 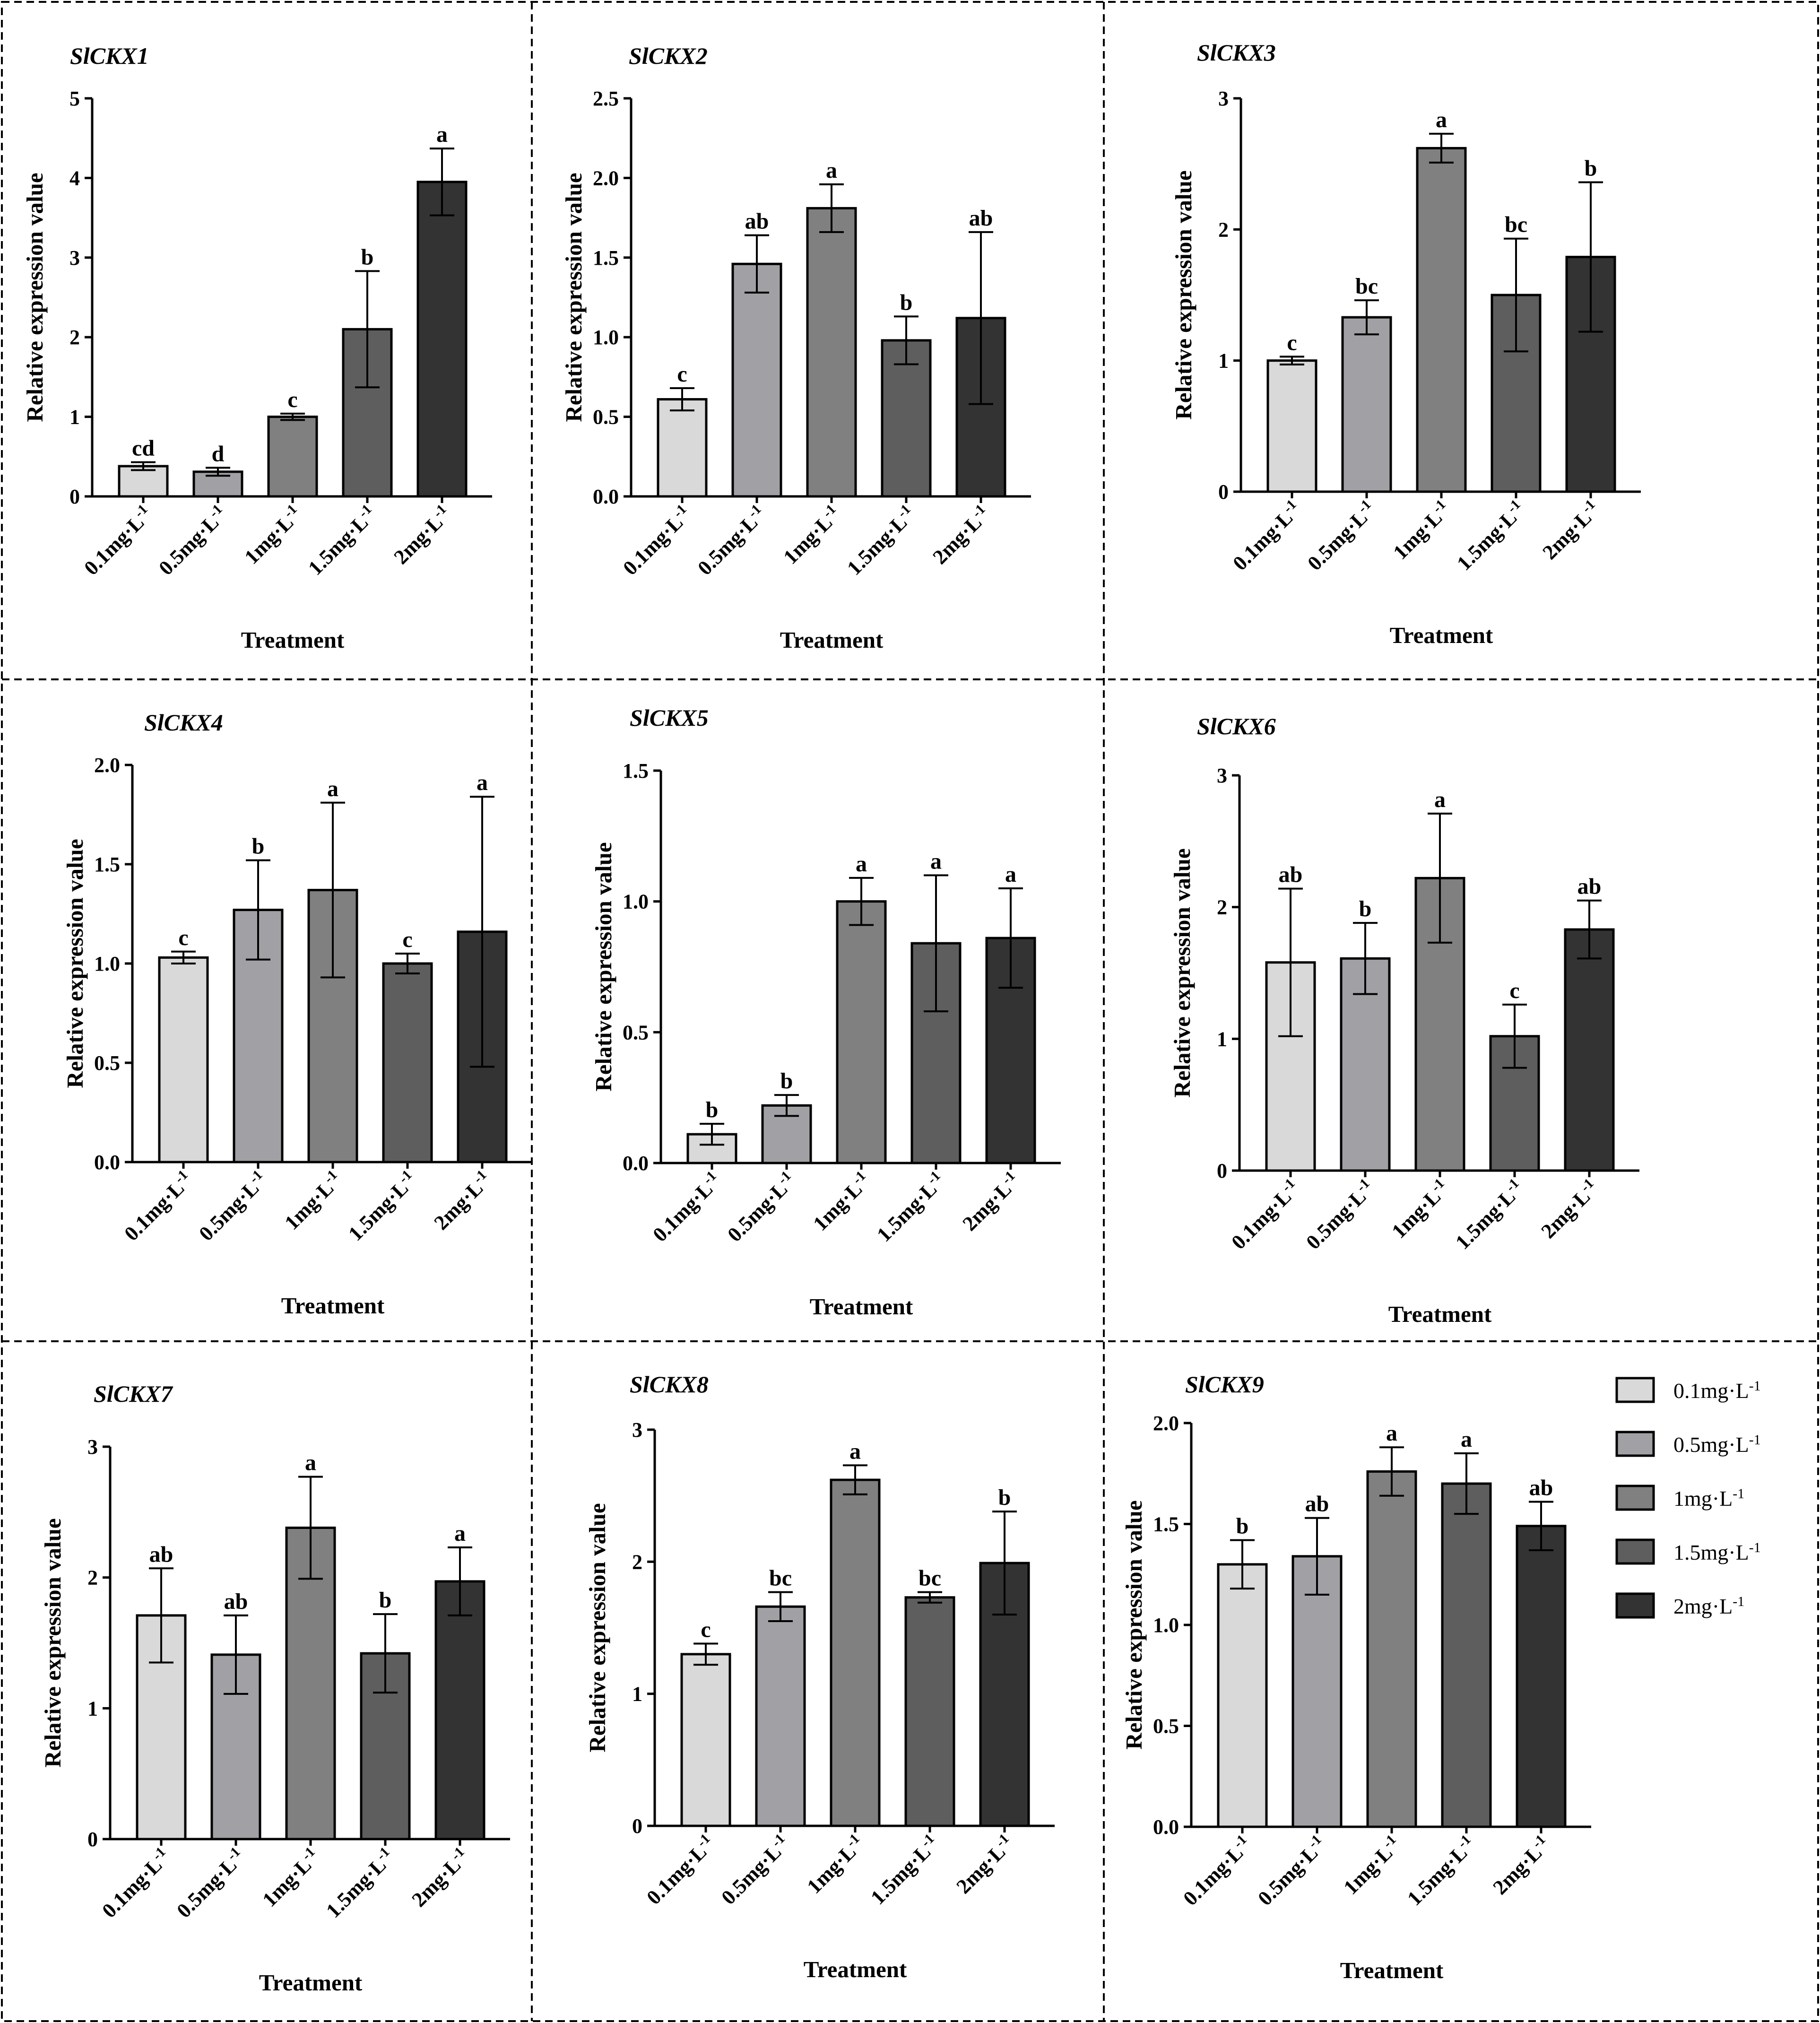 What do you see at coordinates (1717, 1444) in the screenshot?
I see `legend-label: 0.5mg·L-1` at bounding box center [1717, 1444].